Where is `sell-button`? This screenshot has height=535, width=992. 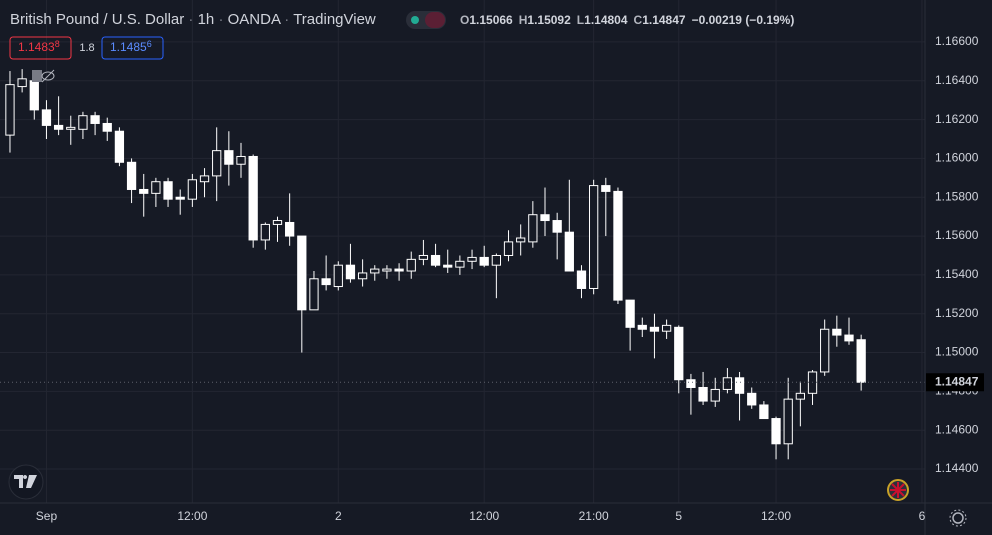
sell-button is located at coordinates (40, 48).